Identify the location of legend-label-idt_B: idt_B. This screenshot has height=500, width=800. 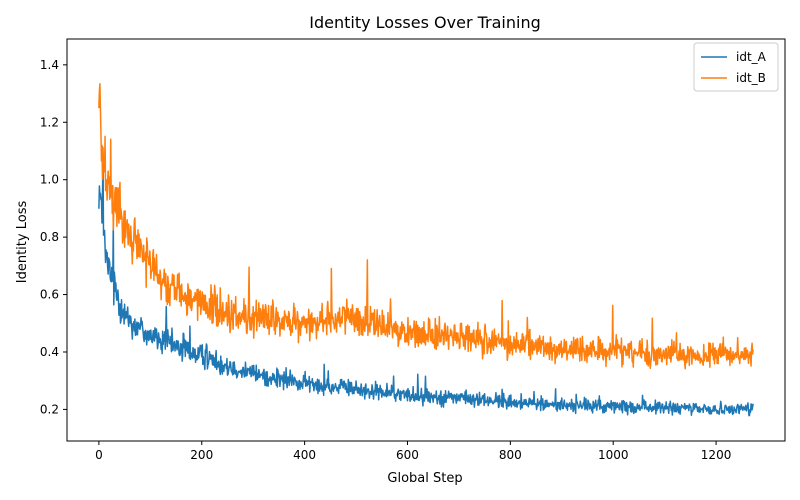
(751, 78).